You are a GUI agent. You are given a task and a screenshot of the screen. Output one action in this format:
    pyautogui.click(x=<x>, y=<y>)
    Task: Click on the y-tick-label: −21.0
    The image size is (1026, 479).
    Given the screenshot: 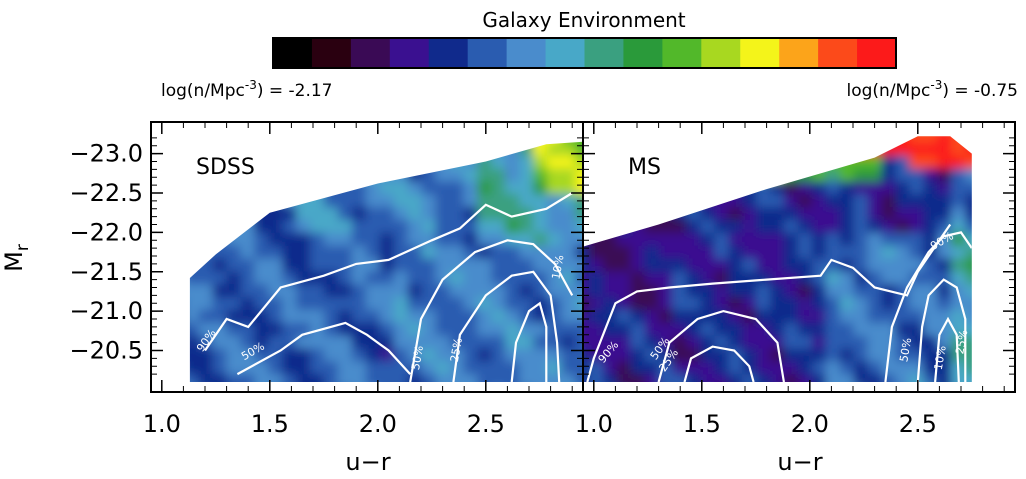 What is the action you would take?
    pyautogui.click(x=106, y=311)
    